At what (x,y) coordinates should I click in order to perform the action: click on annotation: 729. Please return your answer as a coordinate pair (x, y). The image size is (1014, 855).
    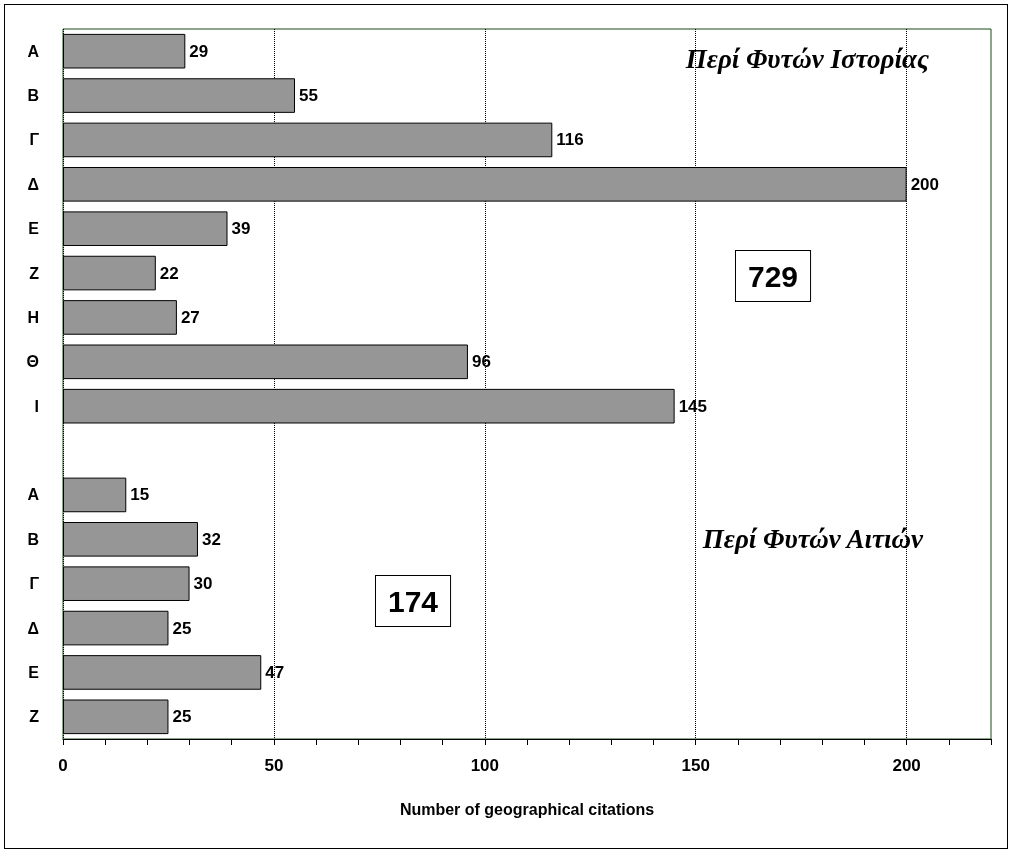
    Looking at the image, I should click on (773, 276).